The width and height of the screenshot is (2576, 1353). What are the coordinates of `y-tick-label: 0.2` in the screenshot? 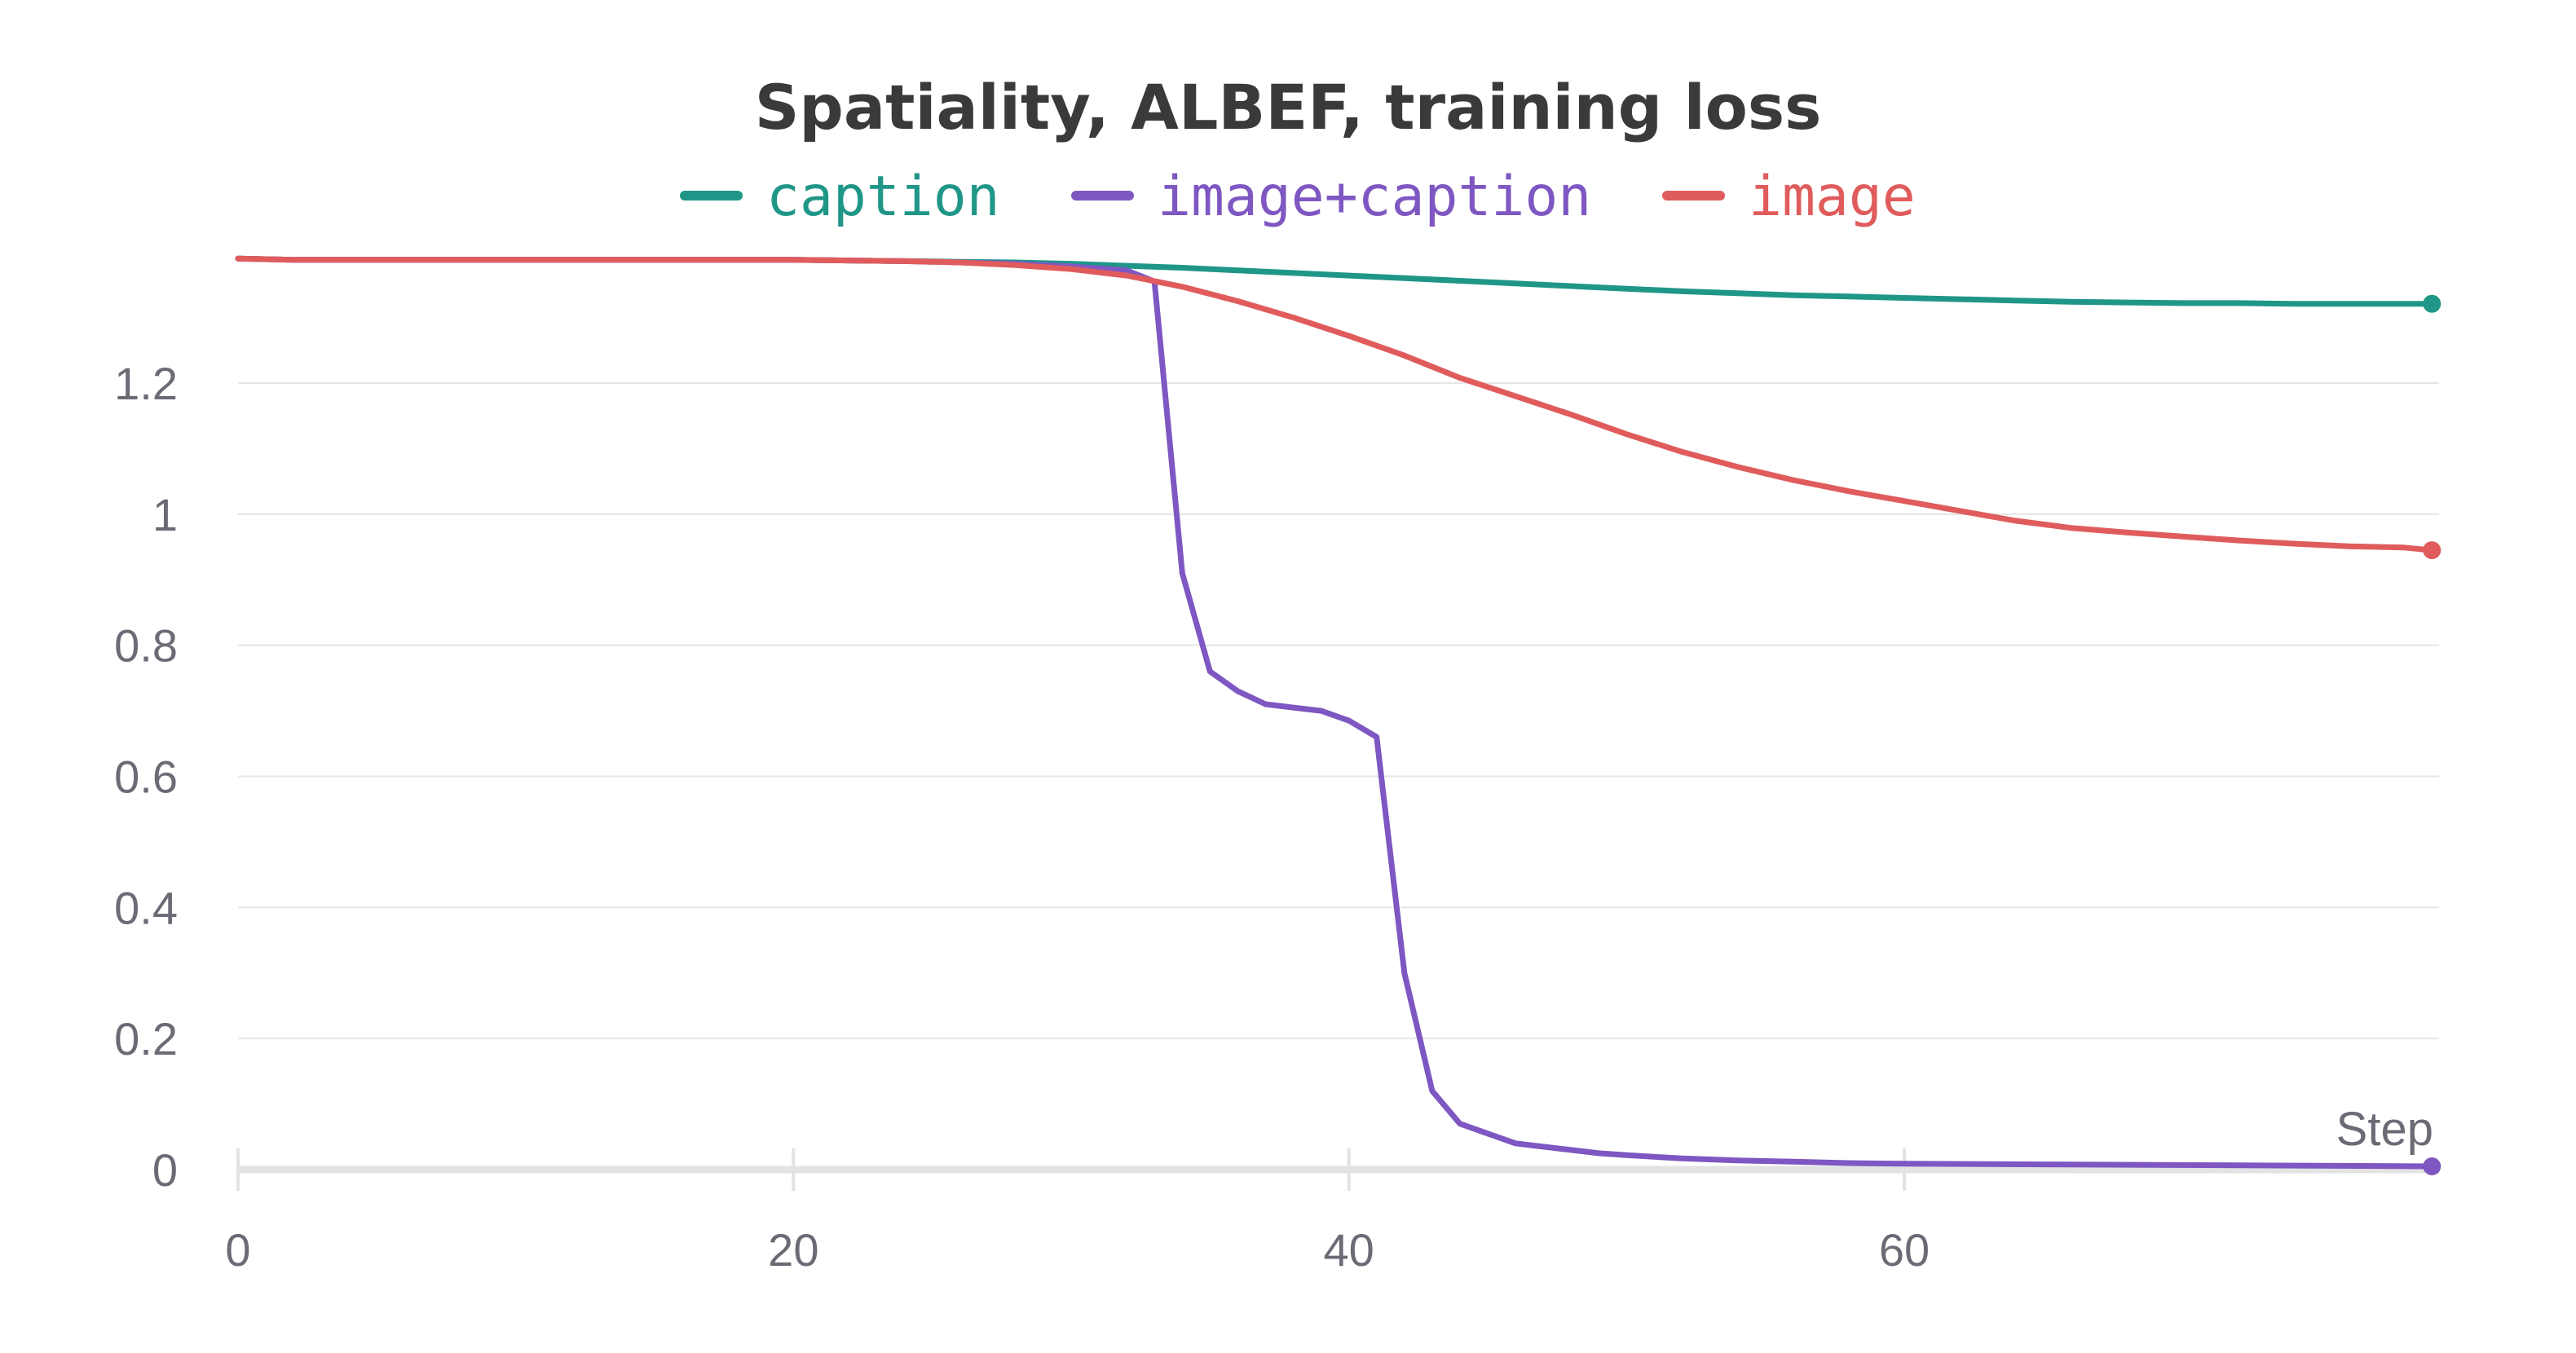 It's located at (146, 1038).